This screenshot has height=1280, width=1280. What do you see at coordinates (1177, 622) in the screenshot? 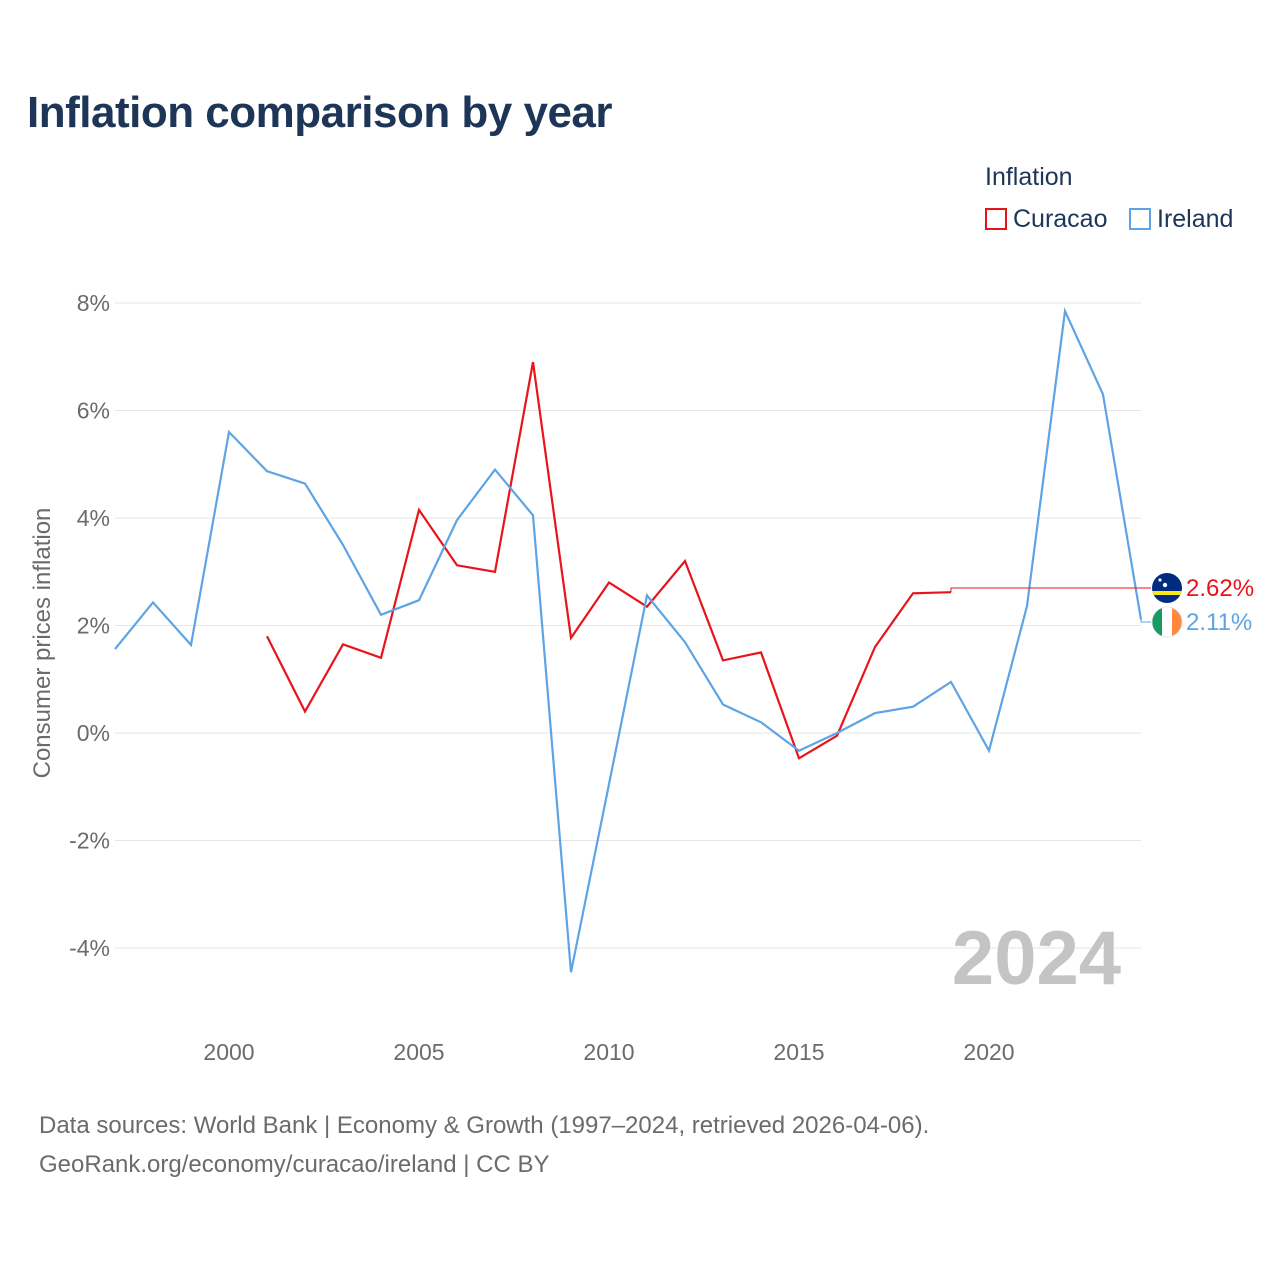
I see `flag-band-orange` at bounding box center [1177, 622].